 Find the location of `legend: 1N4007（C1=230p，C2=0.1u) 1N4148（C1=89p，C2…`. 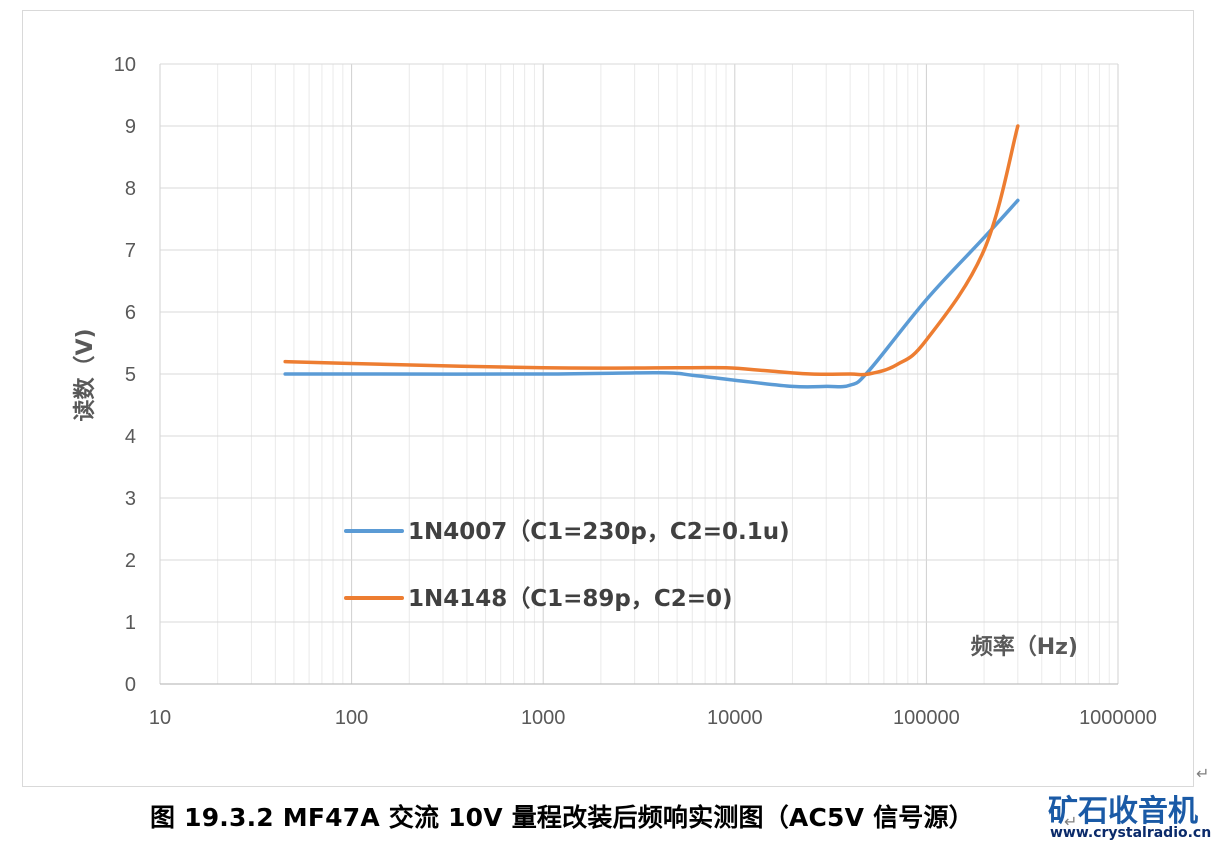

legend: 1N4007（C1=230p，C2=0.1u) 1N4148（C1=89p，C2… is located at coordinates (567, 565).